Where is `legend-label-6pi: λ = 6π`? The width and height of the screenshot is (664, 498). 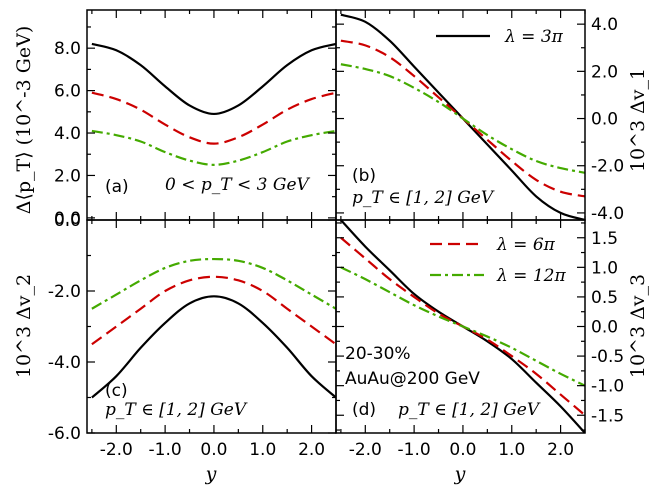
legend-label-6pi: λ = 6π is located at coordinates (526, 245).